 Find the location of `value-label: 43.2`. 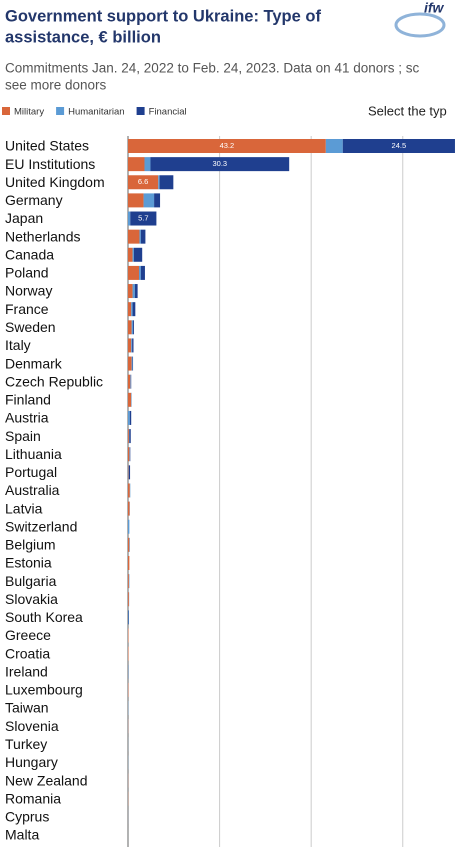

value-label: 43.2 is located at coordinates (227, 145).